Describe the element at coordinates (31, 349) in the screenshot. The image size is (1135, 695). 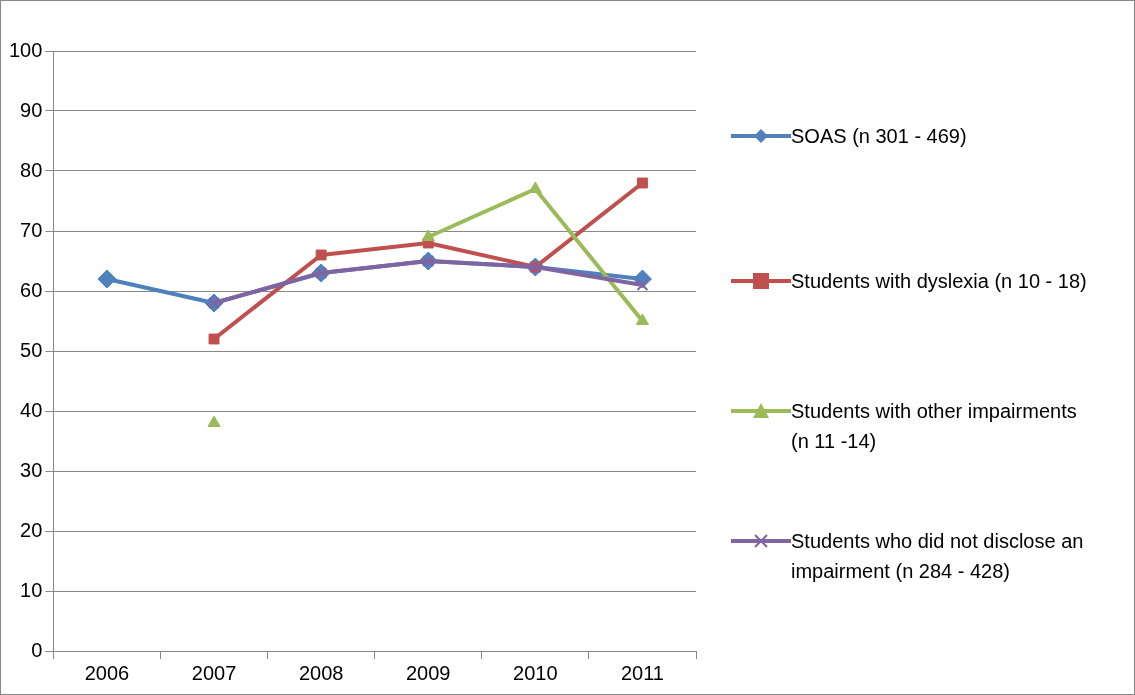
I see `y-tick-label: 50` at that location.